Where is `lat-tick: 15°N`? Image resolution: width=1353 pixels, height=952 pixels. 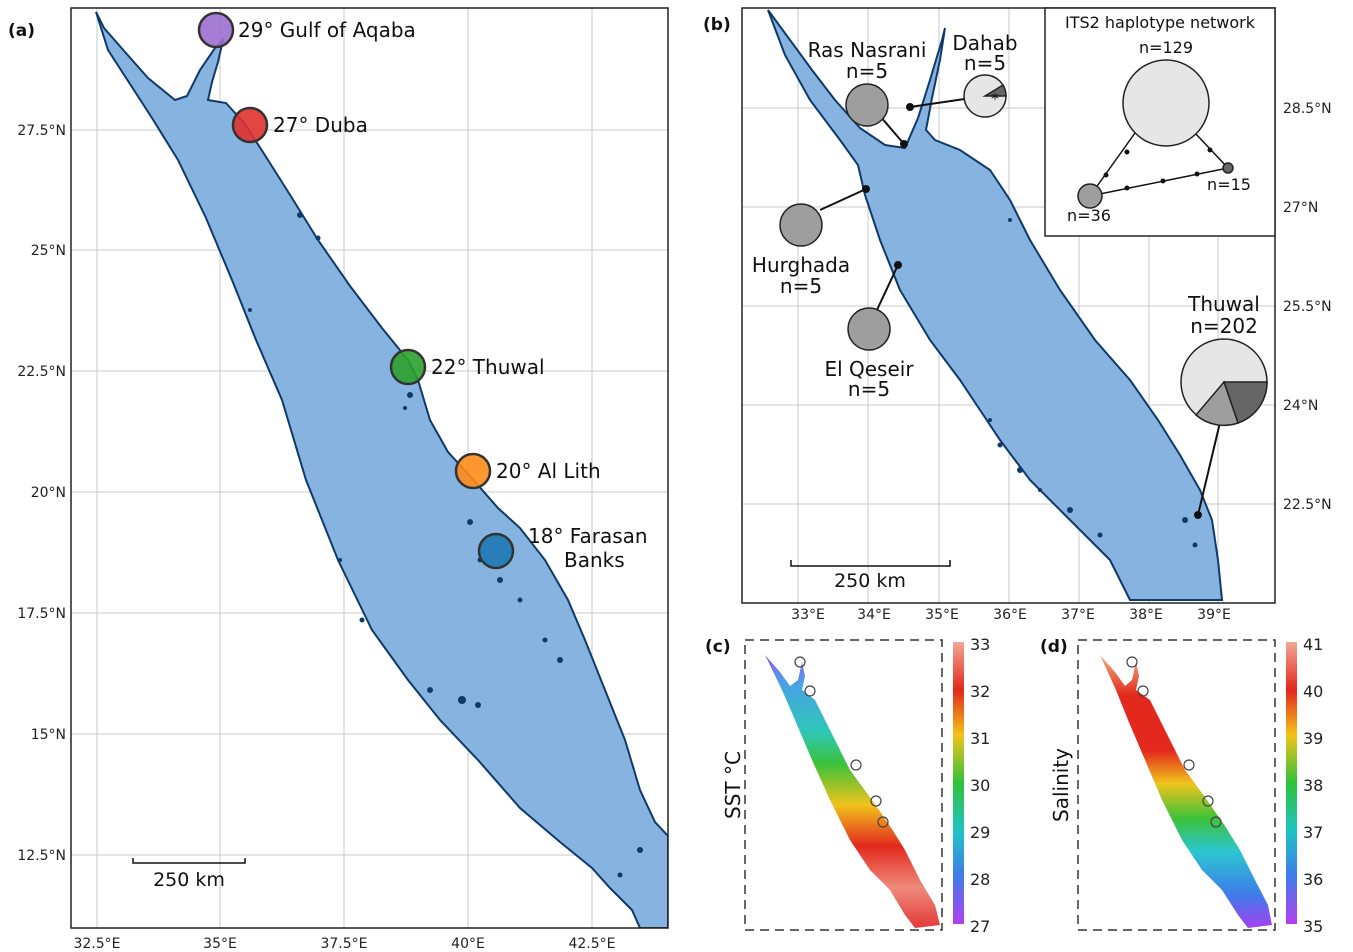 lat-tick: 15°N is located at coordinates (48, 735).